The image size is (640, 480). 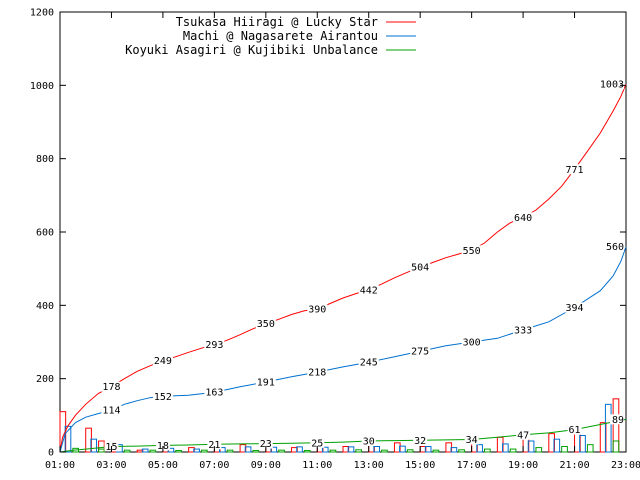 I want to click on data-label-series-1: 390, so click(x=317, y=310).